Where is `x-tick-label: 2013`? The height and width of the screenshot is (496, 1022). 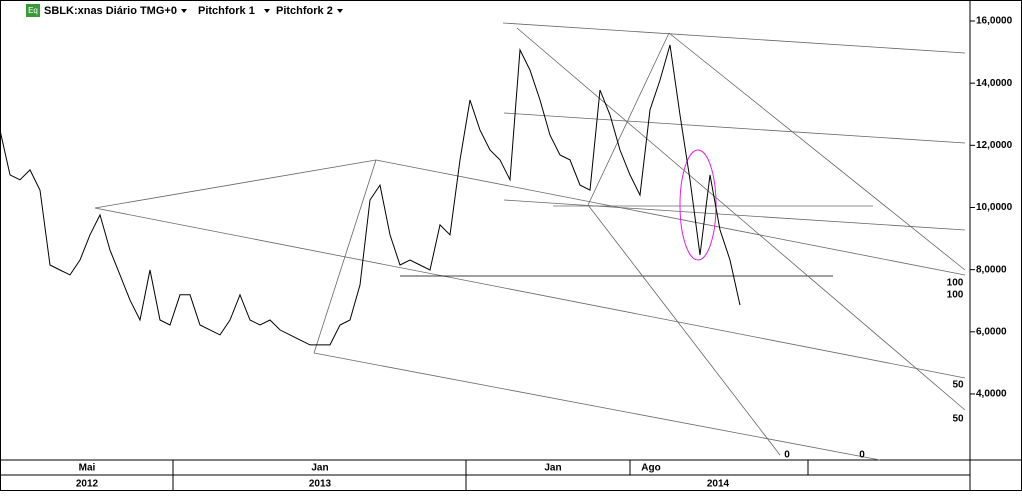
x-tick-label: 2013 is located at coordinates (320, 484).